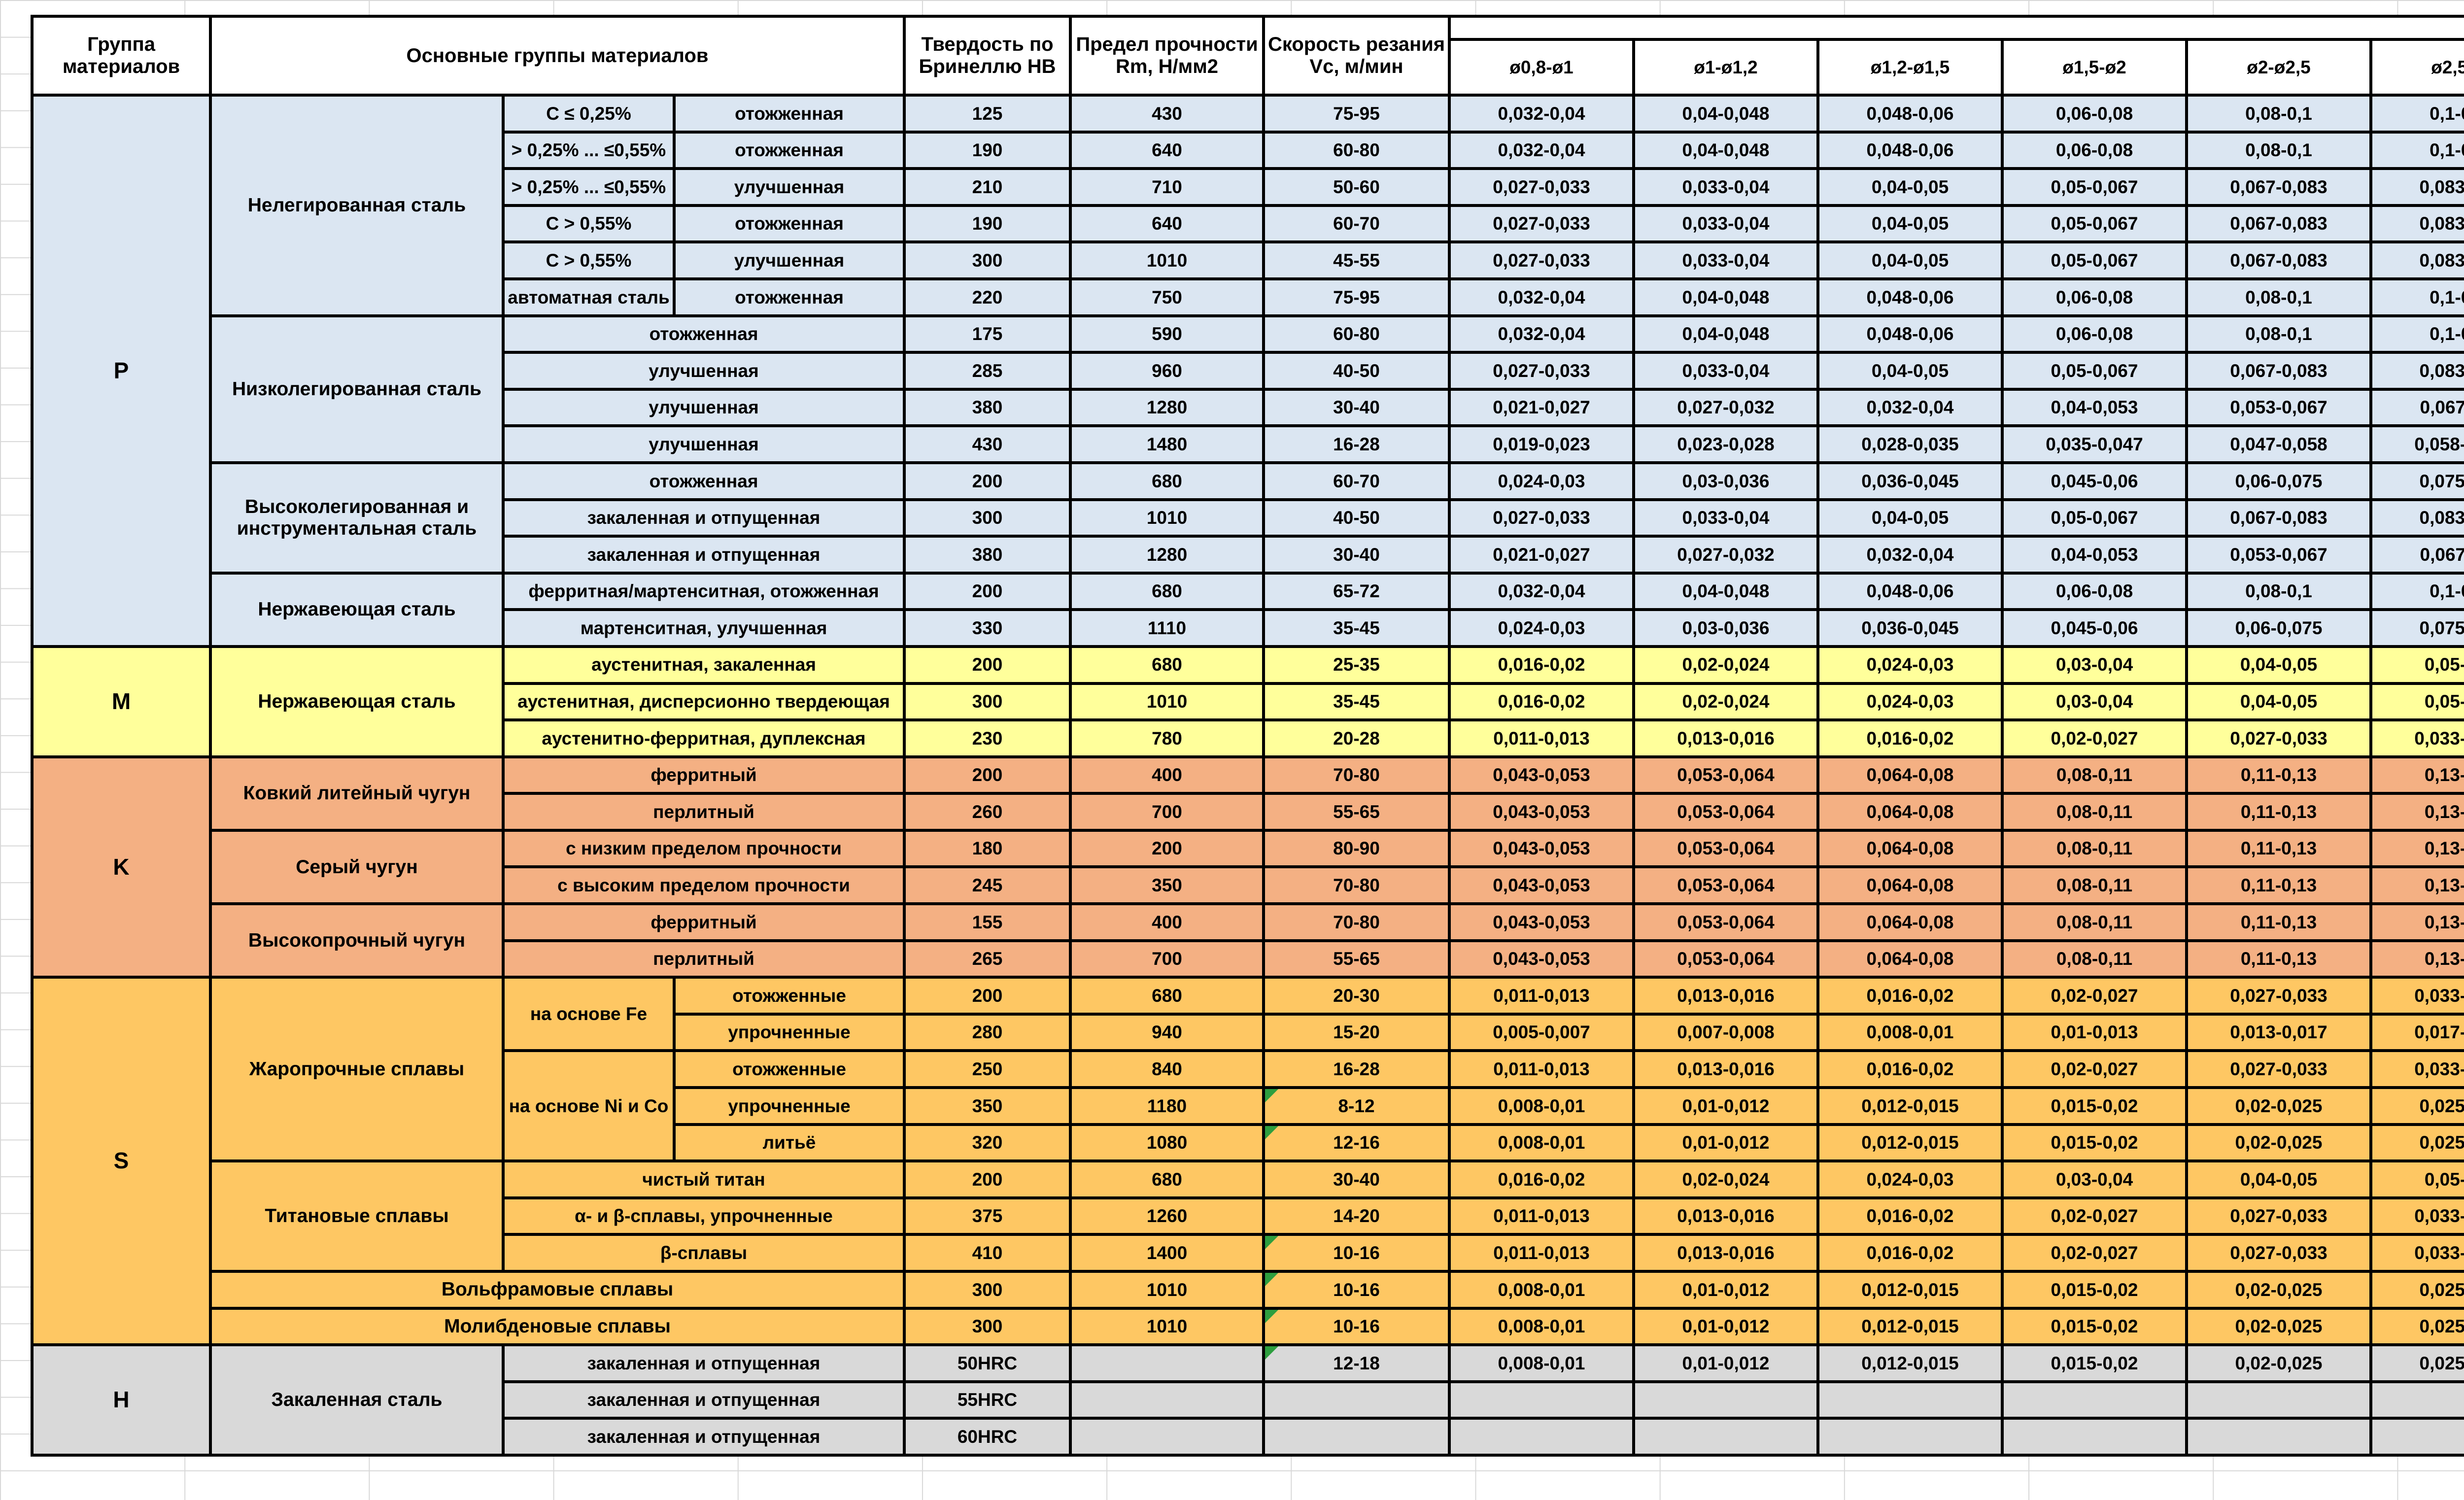  Describe the element at coordinates (1541, 1032) in the screenshot. I see `feed-value: 0,005-0,007` at that location.